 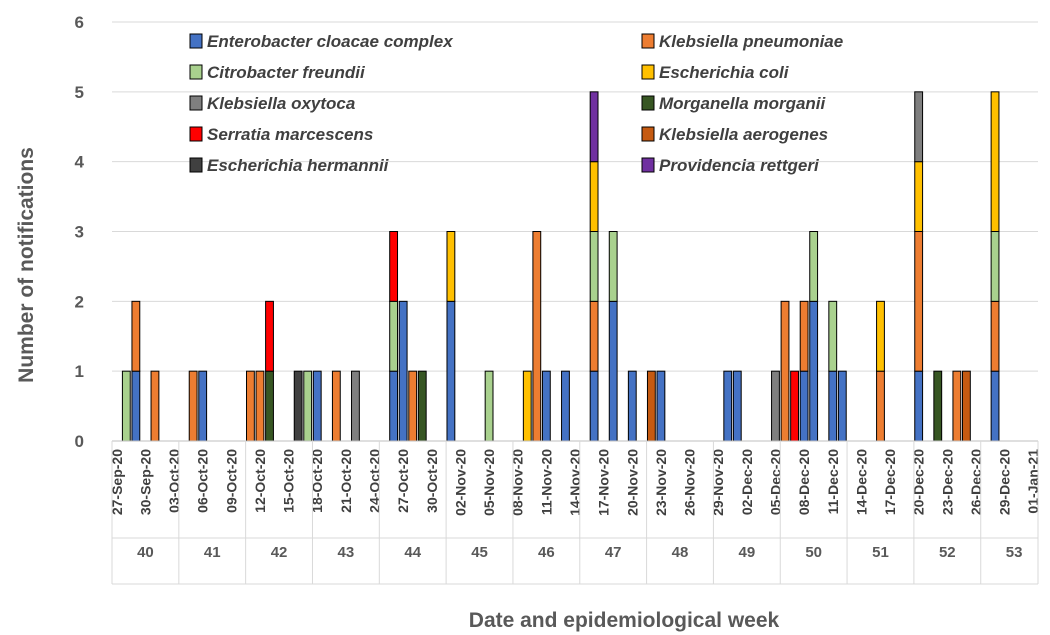 What do you see at coordinates (231, 481) in the screenshot?
I see `x-tick-label: 09-Oct-20` at bounding box center [231, 481].